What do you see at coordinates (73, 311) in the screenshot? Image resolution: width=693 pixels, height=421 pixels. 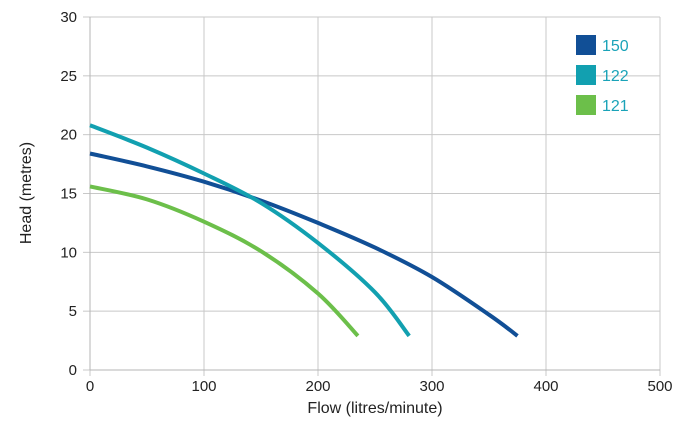 I see `y-tick-label: 5` at bounding box center [73, 311].